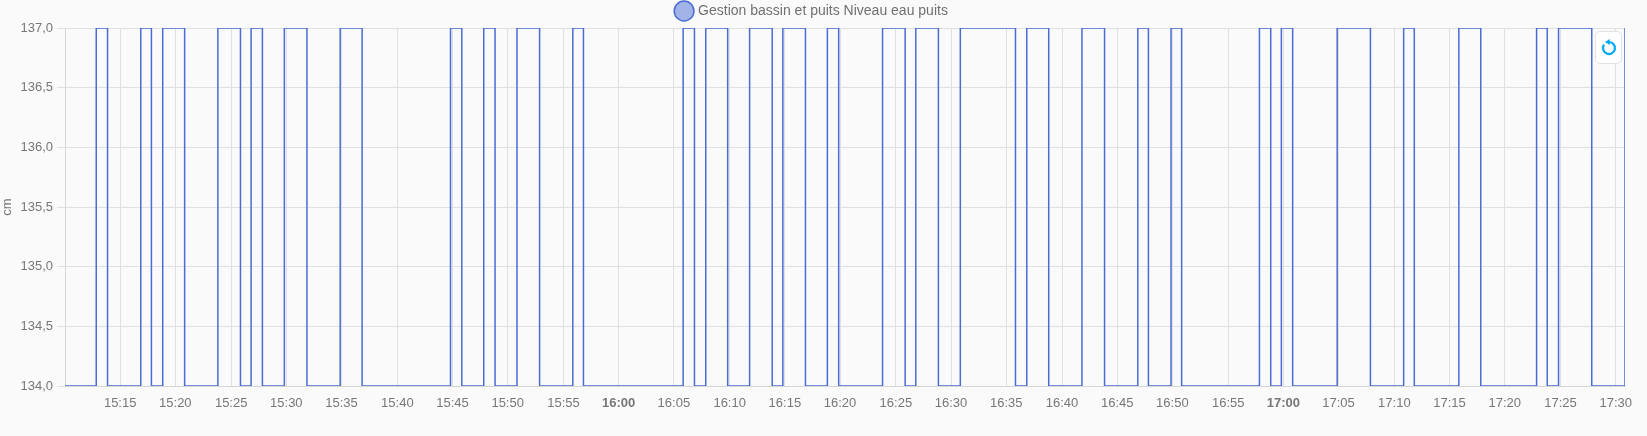 This screenshot has height=436, width=1647. I want to click on x-tick-label: 15:55, so click(563, 403).